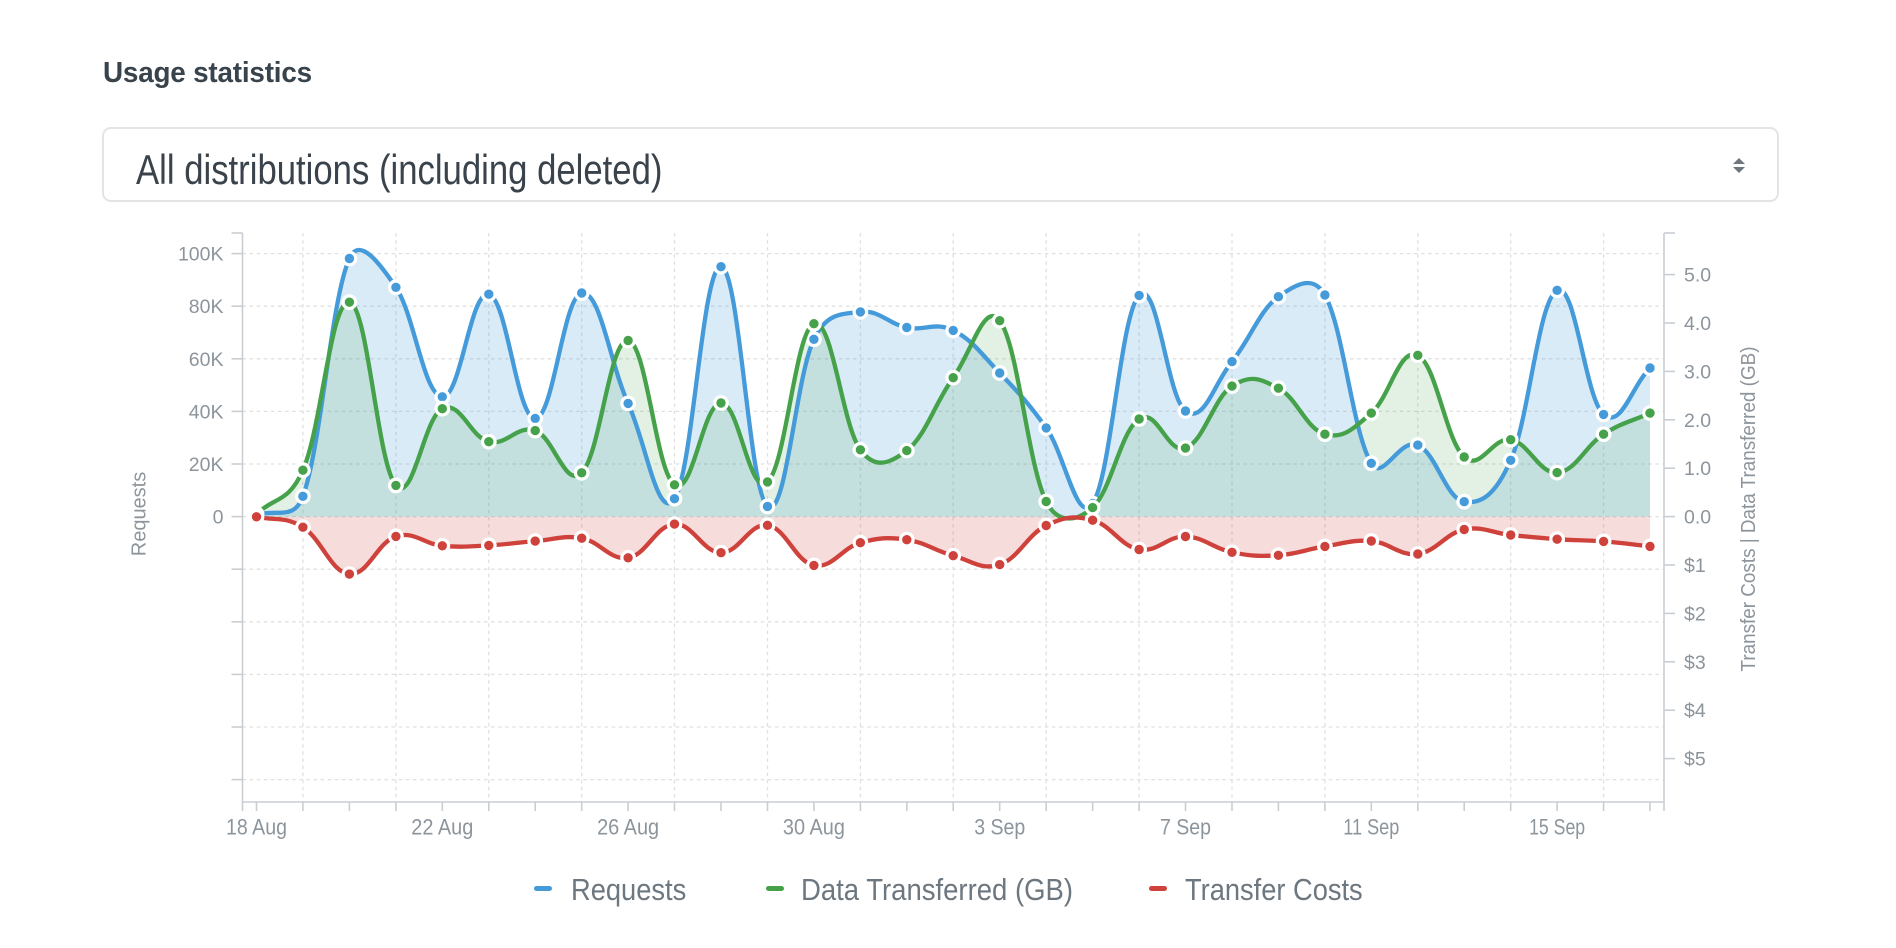  What do you see at coordinates (1695, 566) in the screenshot?
I see `svg-text: $1` at bounding box center [1695, 566].